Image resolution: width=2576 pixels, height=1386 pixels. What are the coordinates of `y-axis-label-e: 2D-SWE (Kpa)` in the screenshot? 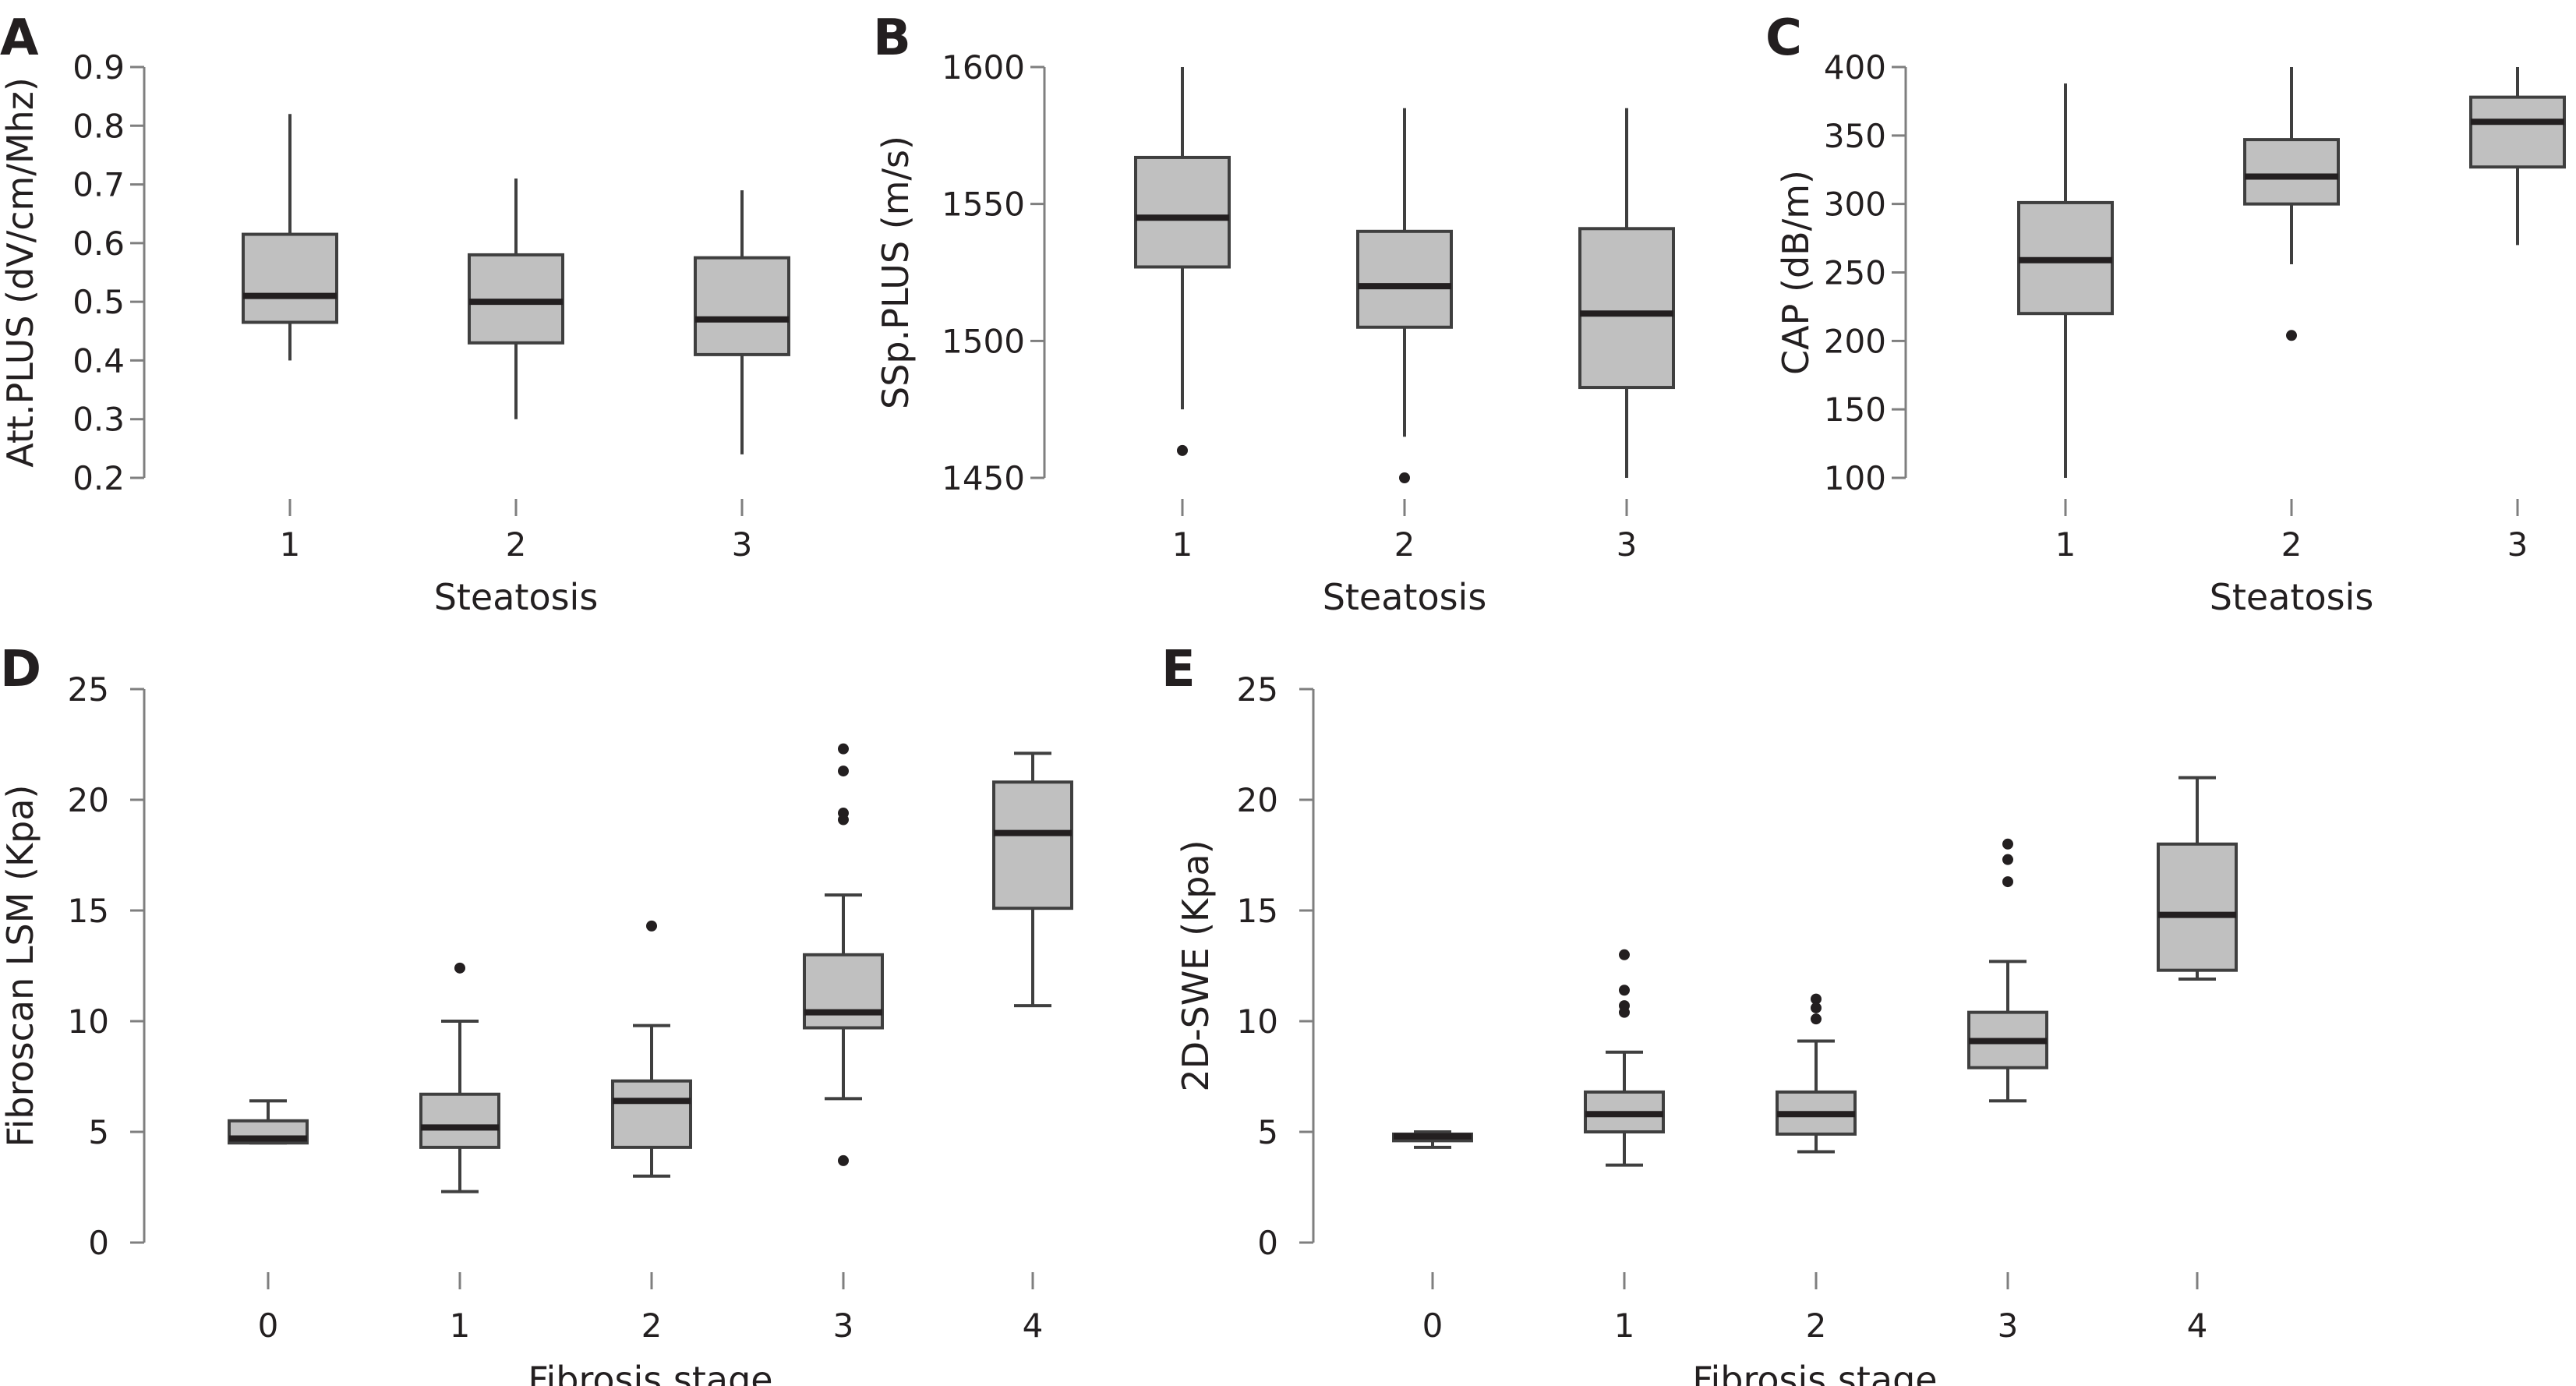 It's located at (1196, 965).